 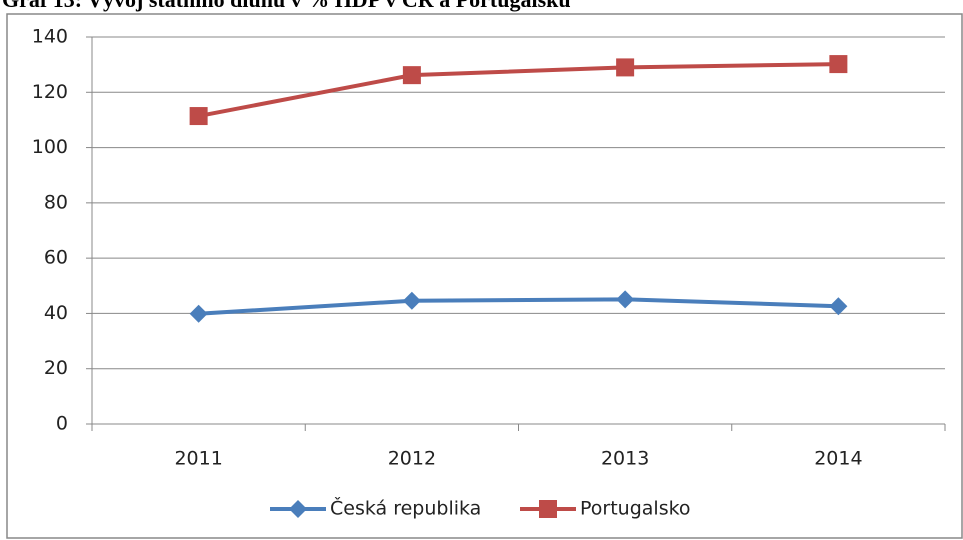 What do you see at coordinates (635, 509) in the screenshot?
I see `legend-label: Portugalsko` at bounding box center [635, 509].